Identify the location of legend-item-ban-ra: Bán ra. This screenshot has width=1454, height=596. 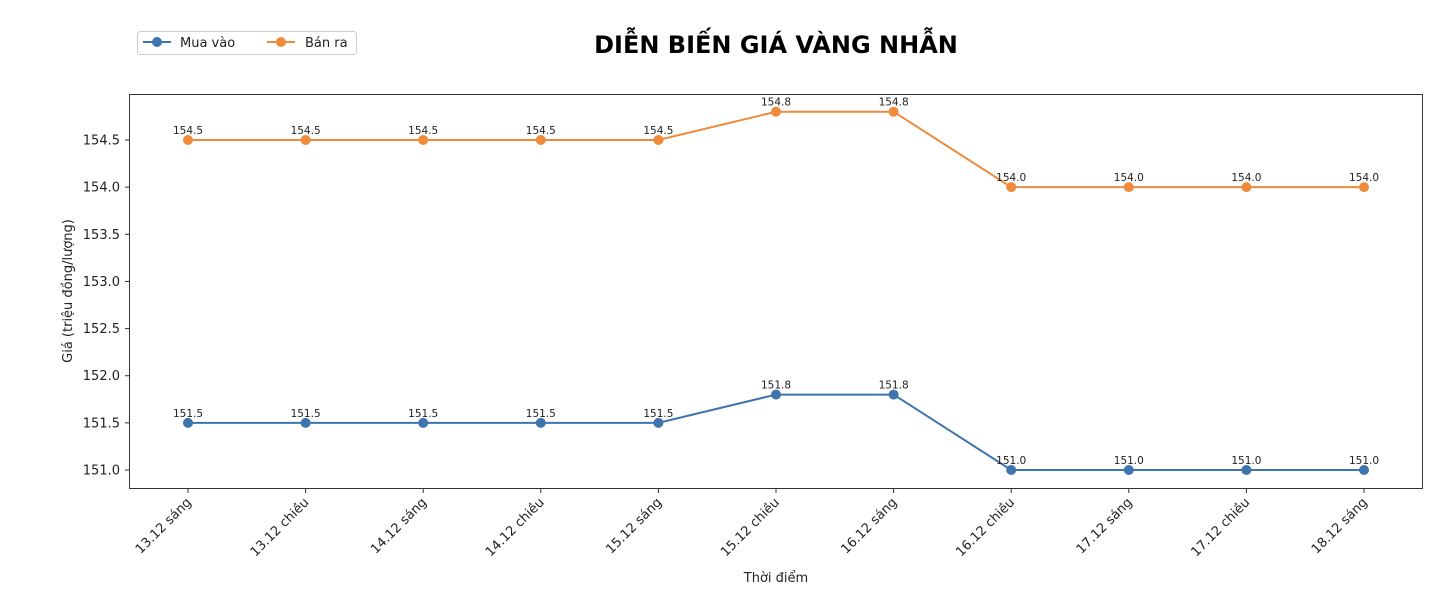
(307, 43).